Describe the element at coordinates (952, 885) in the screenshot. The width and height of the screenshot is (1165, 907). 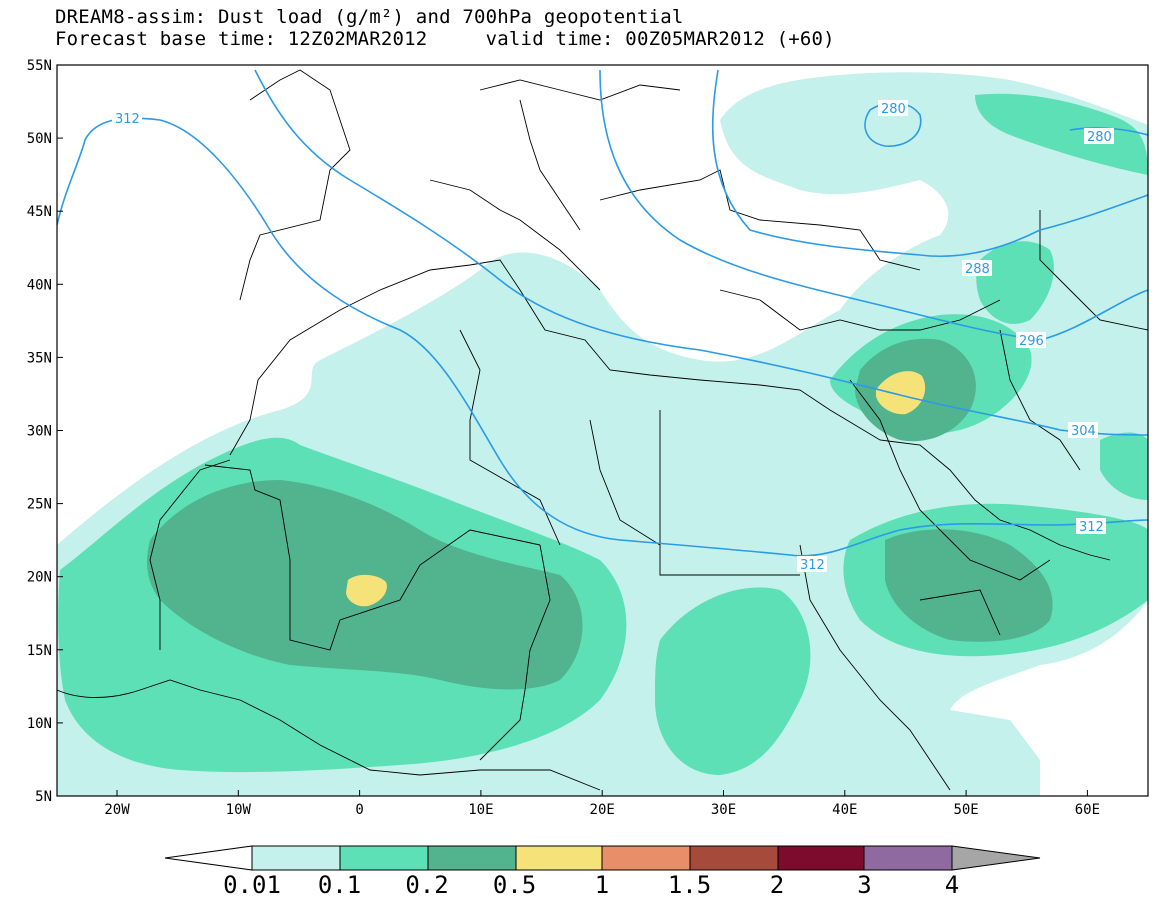
I see `colorbar-label: 4` at that location.